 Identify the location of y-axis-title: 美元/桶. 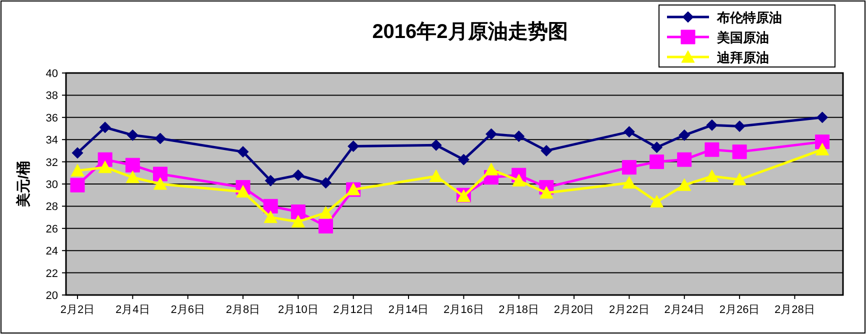
(23, 184).